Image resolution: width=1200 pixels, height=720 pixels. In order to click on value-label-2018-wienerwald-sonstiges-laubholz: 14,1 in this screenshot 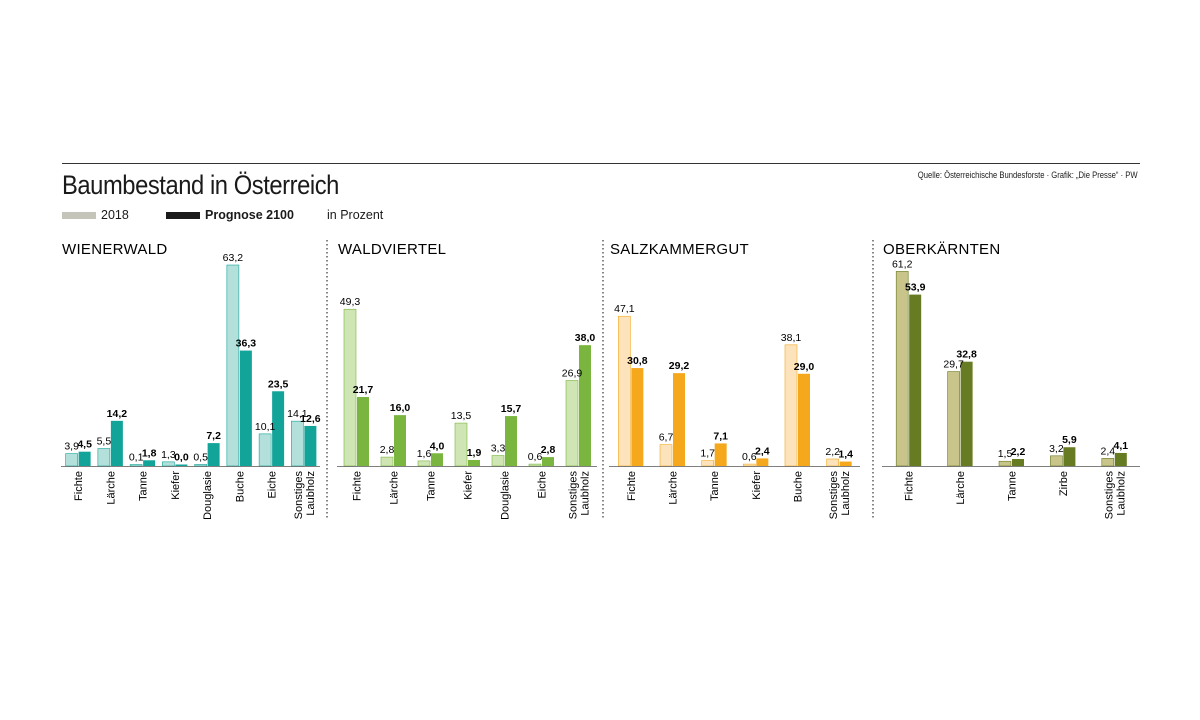, I will do `click(297, 414)`.